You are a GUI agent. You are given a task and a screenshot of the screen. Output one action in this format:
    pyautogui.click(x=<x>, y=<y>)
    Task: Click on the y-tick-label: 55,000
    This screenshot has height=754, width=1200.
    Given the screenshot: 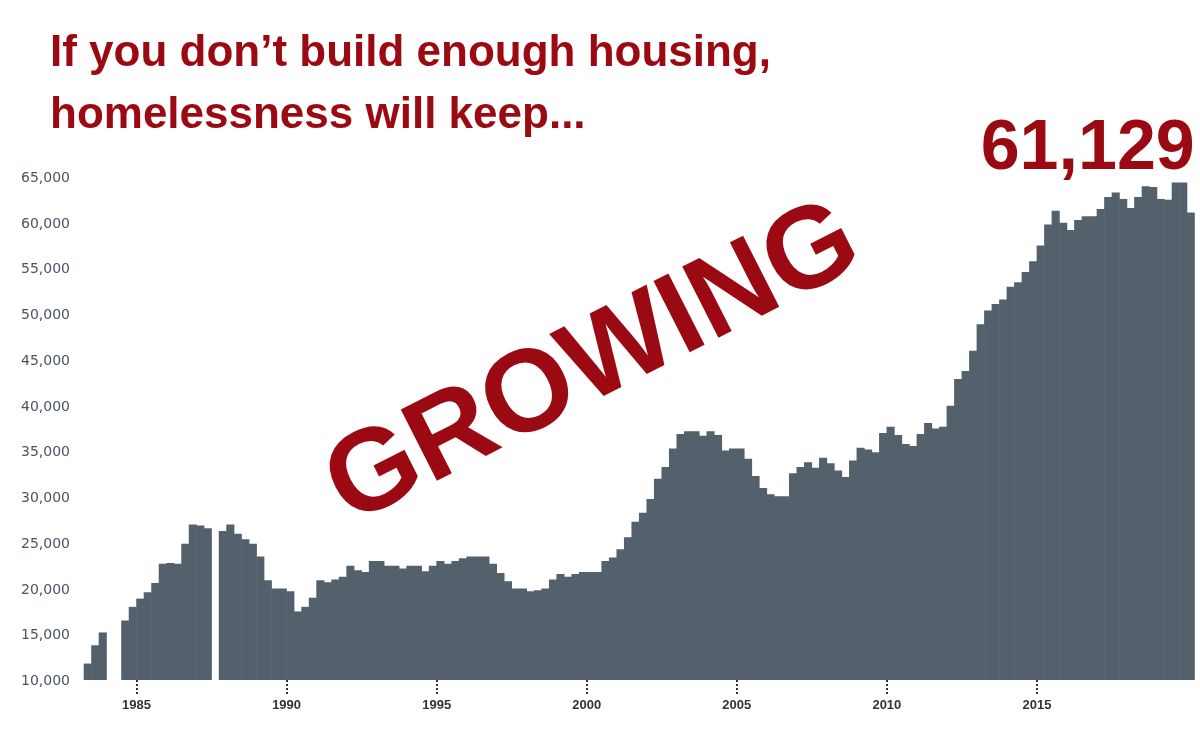 What is the action you would take?
    pyautogui.click(x=45, y=268)
    